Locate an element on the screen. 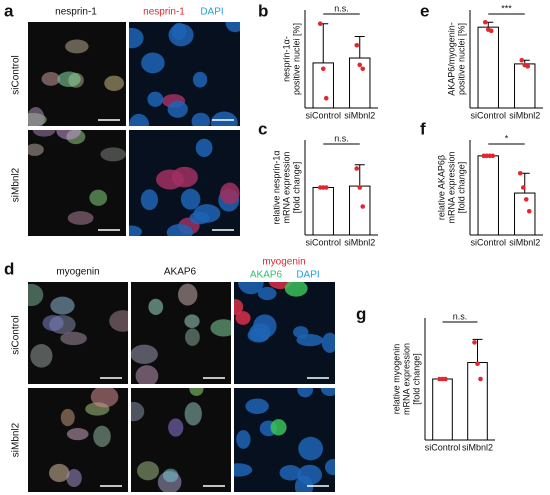  panel-letter: c is located at coordinates (262, 128).